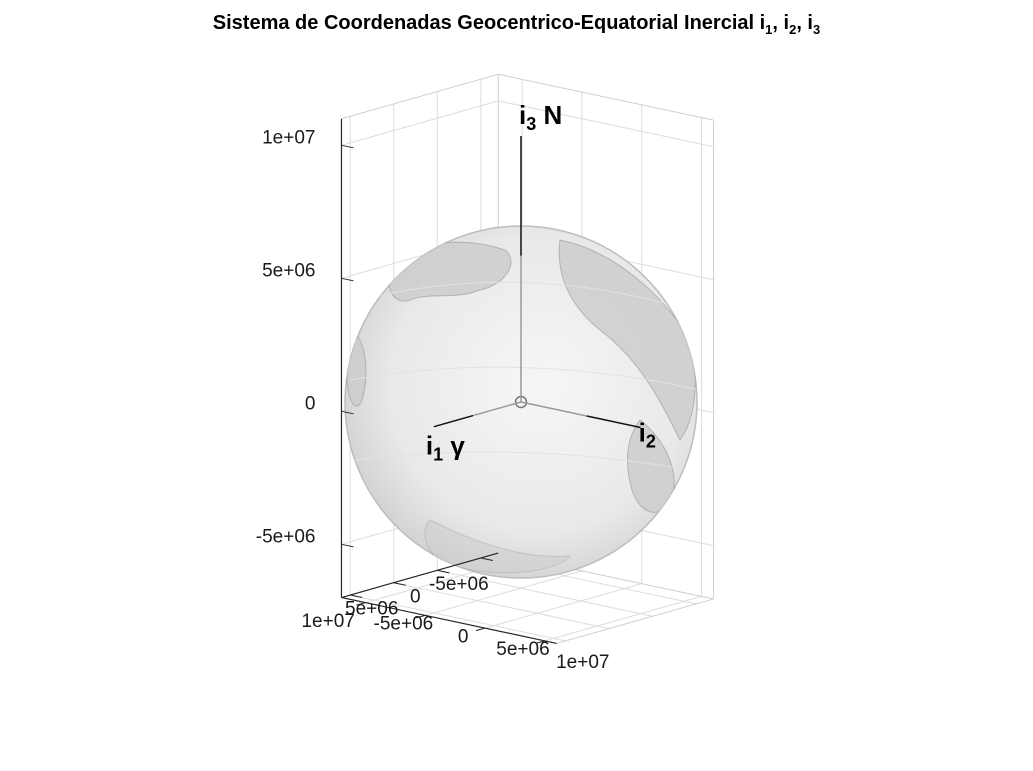 This screenshot has width=1033, height=771. I want to click on i3-label: i3 N, so click(540, 117).